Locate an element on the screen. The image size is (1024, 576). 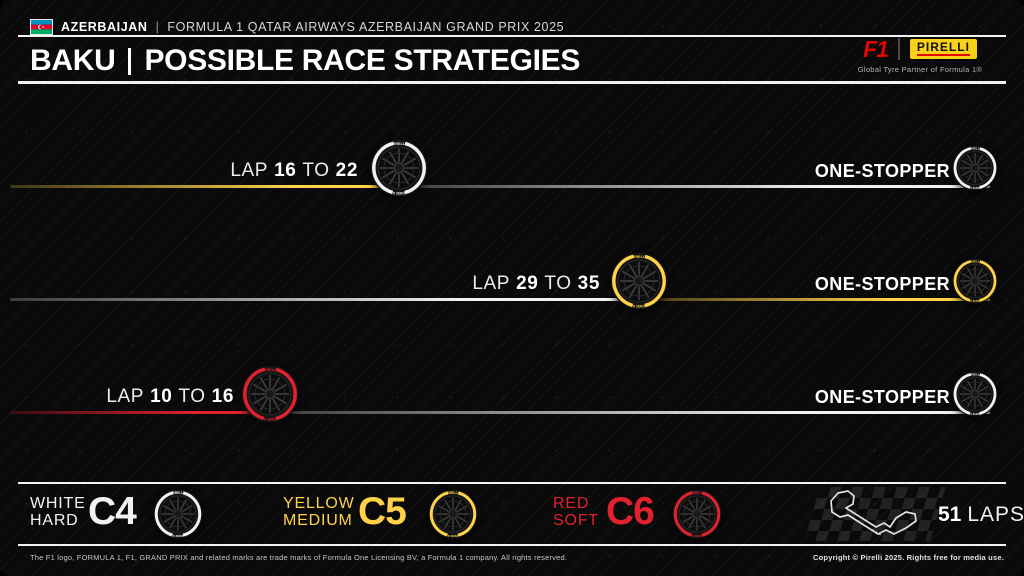
laps-word: LAPS is located at coordinates (995, 514).